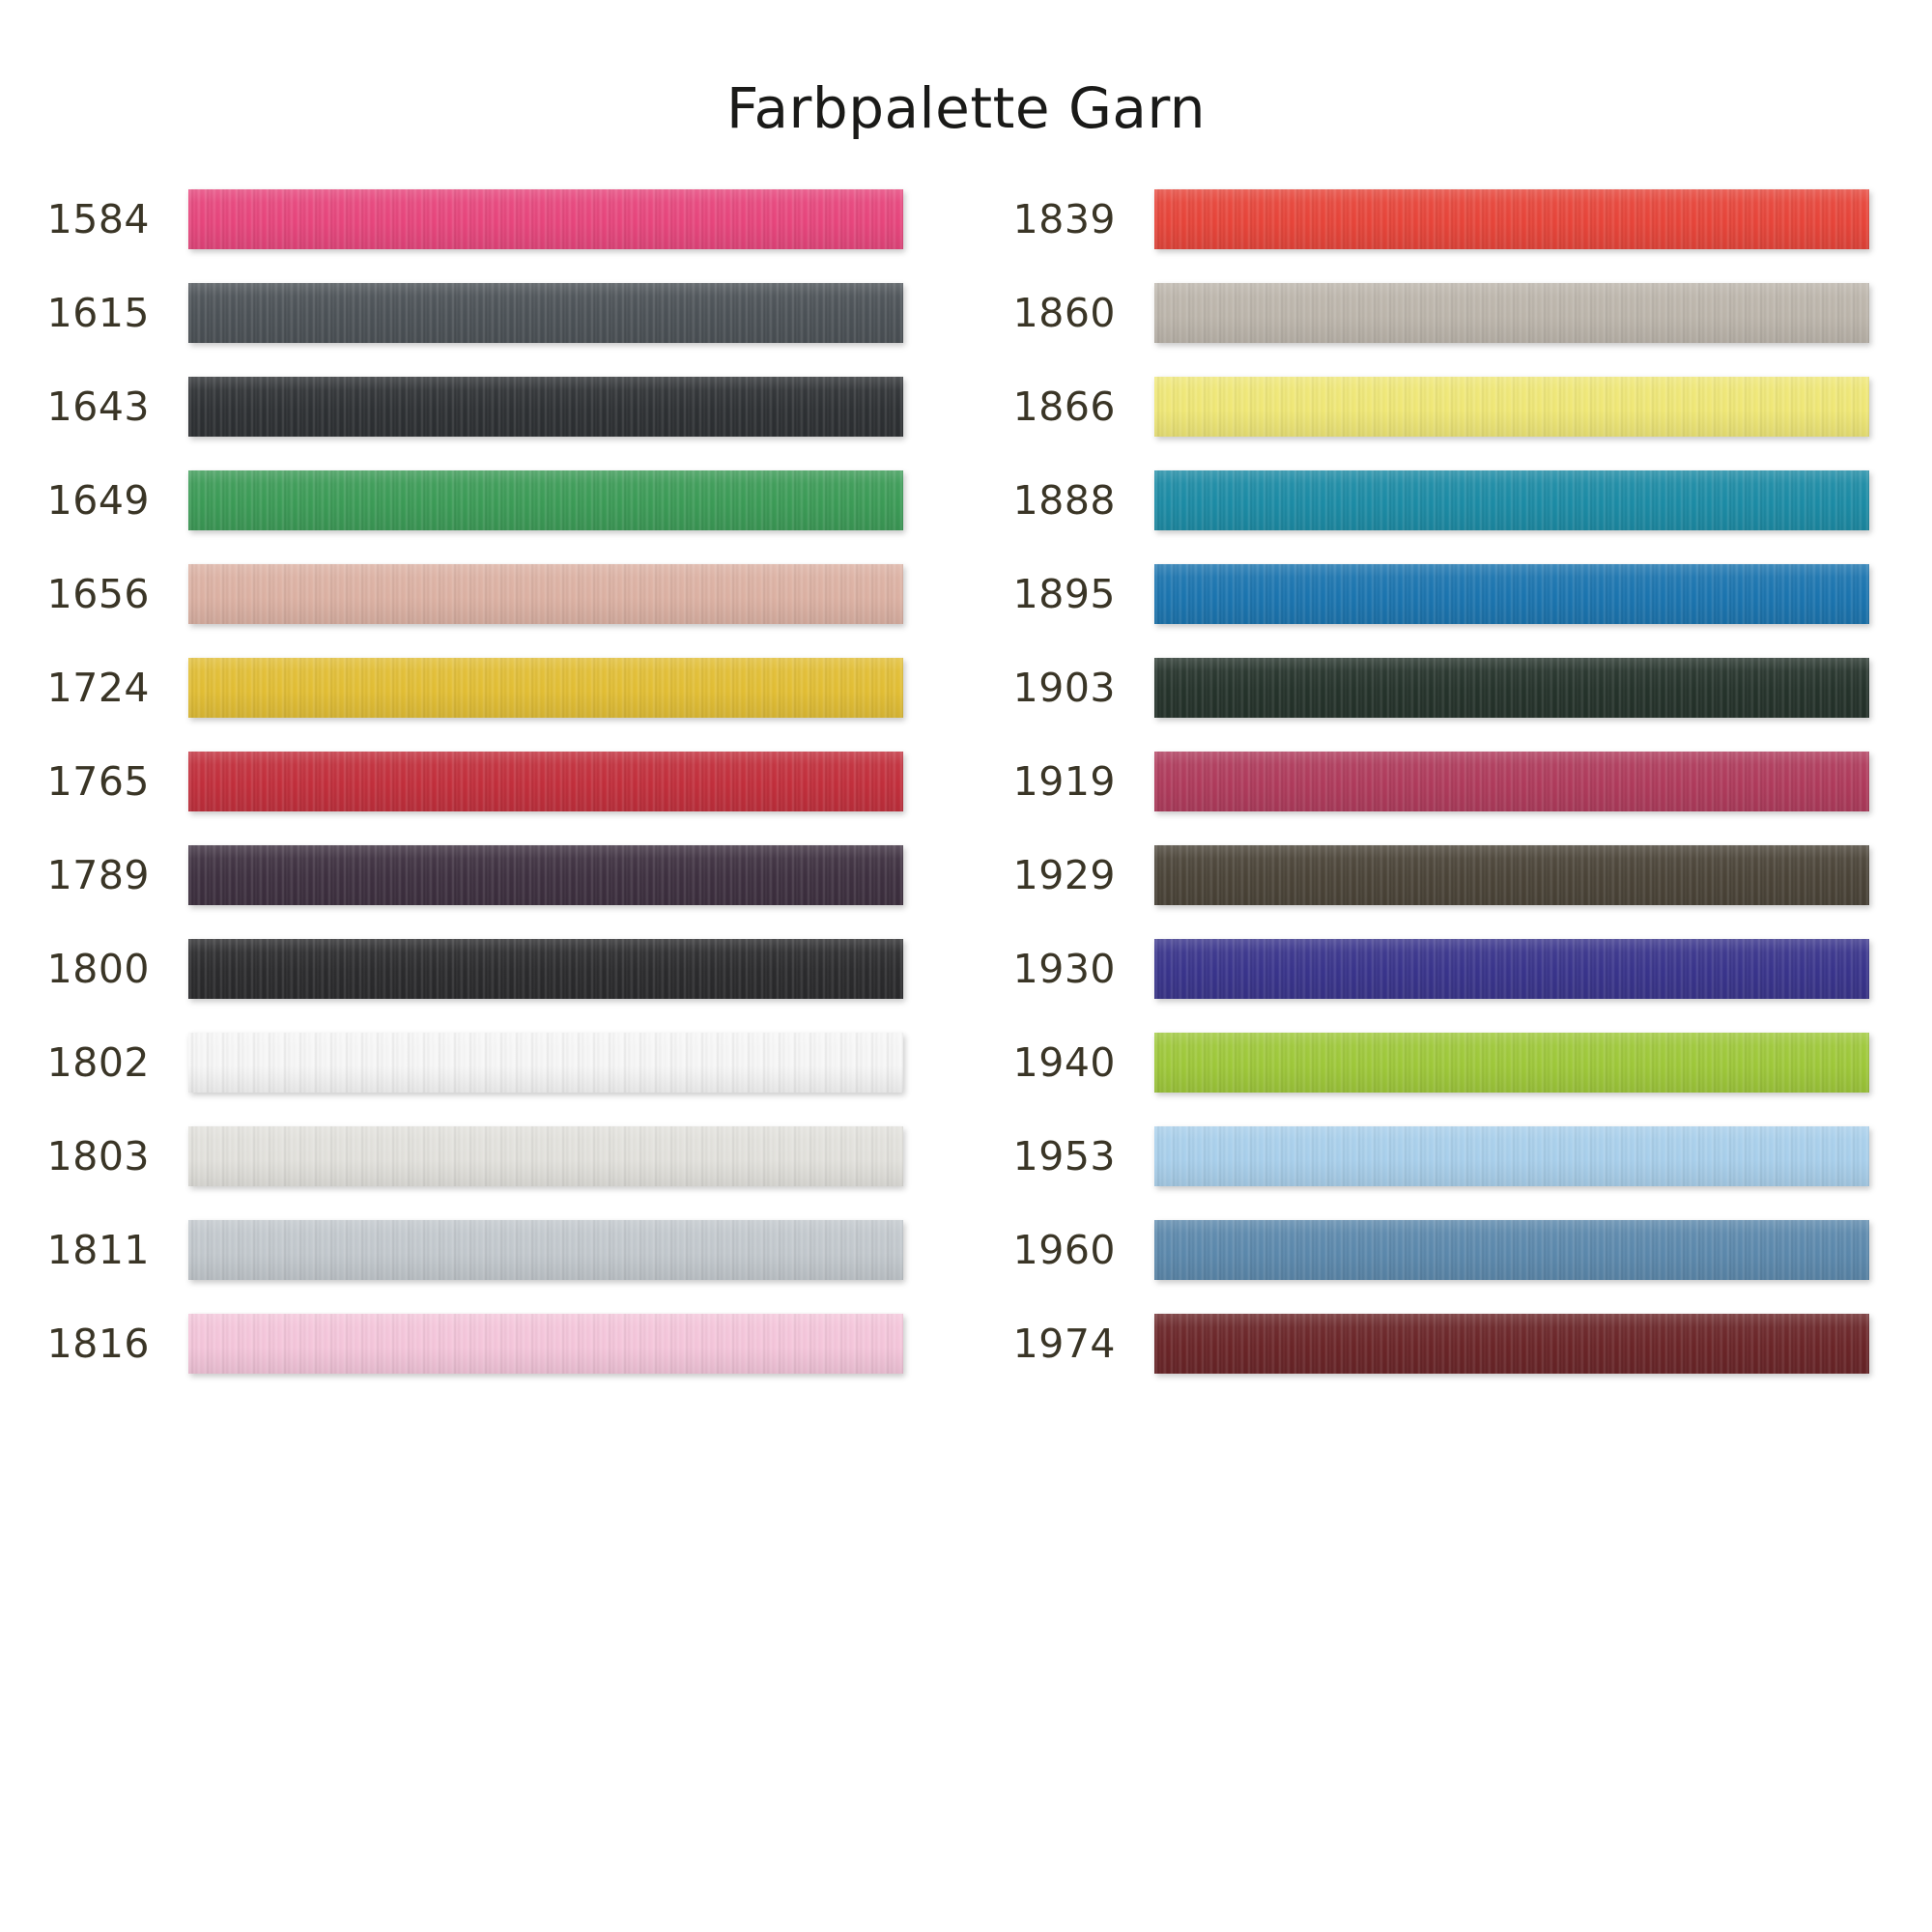  Describe the element at coordinates (98, 1250) in the screenshot. I see `swatch-code-label: 1811` at that location.